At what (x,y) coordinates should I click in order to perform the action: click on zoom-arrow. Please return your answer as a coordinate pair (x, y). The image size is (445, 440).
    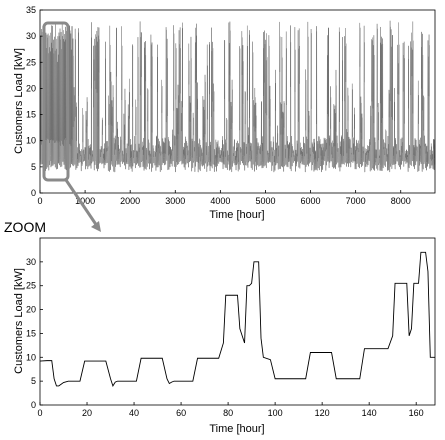
    Looking at the image, I should click on (81, 203).